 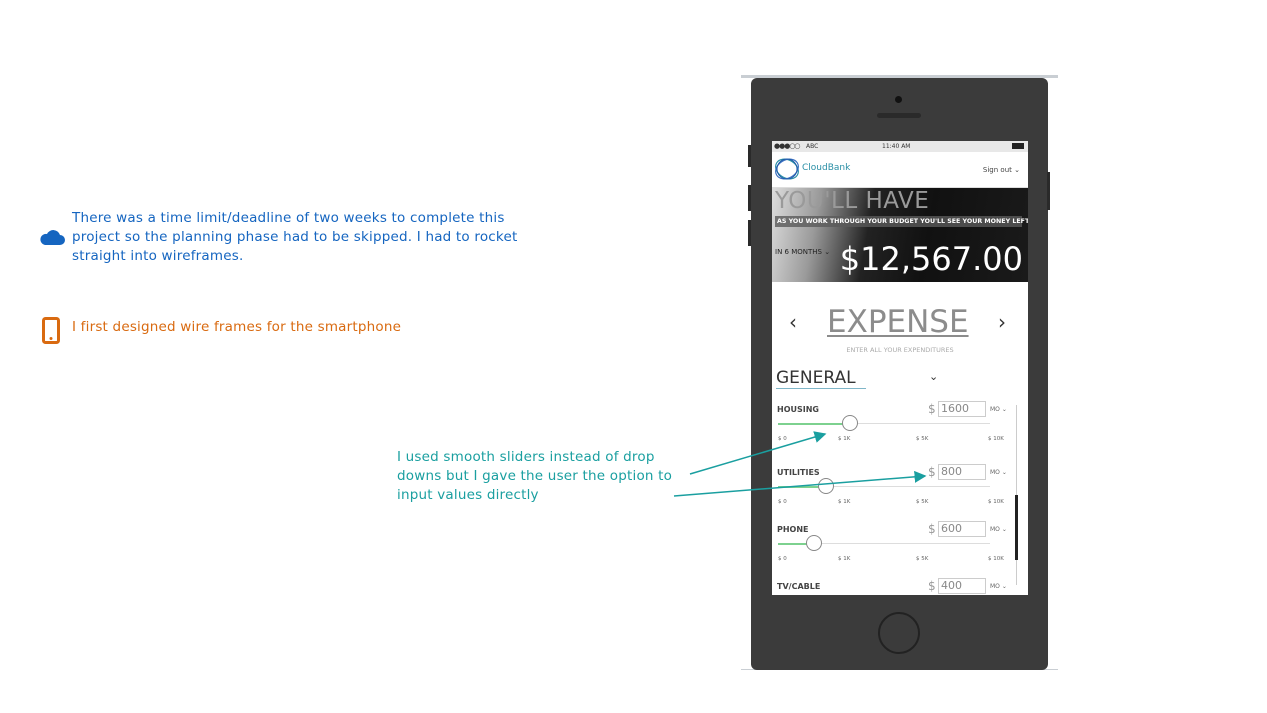 What do you see at coordinates (798, 252) in the screenshot?
I see `period-label: IN 6 MONTHS` at bounding box center [798, 252].